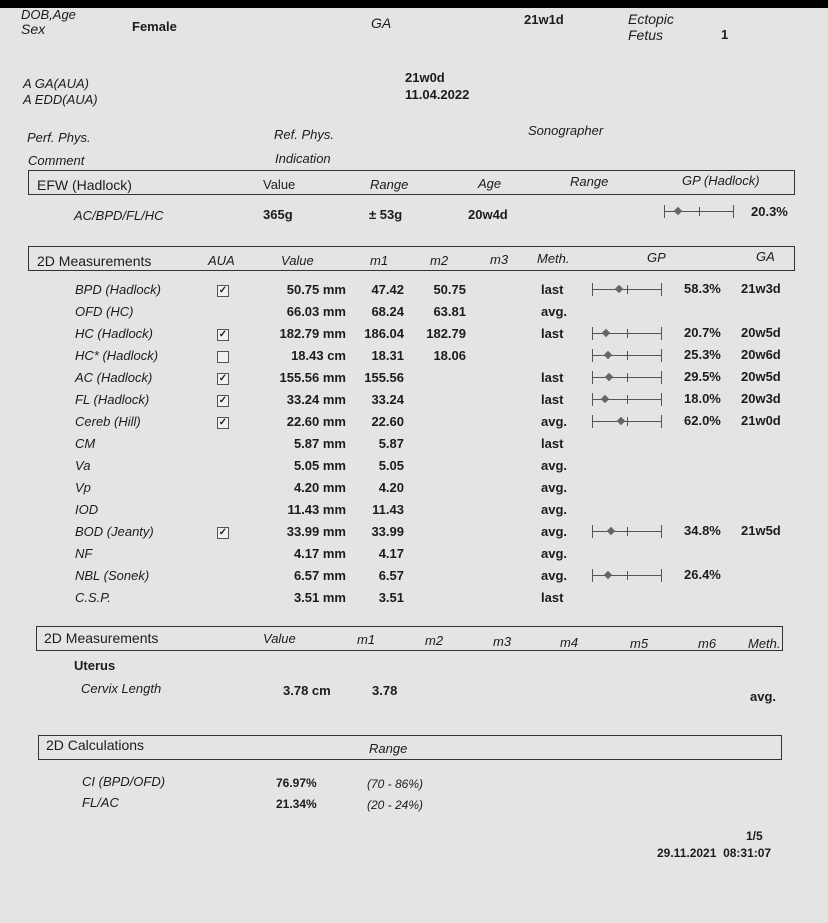  What do you see at coordinates (93, 597) in the screenshot?
I see `row-name: C.S.P.` at bounding box center [93, 597].